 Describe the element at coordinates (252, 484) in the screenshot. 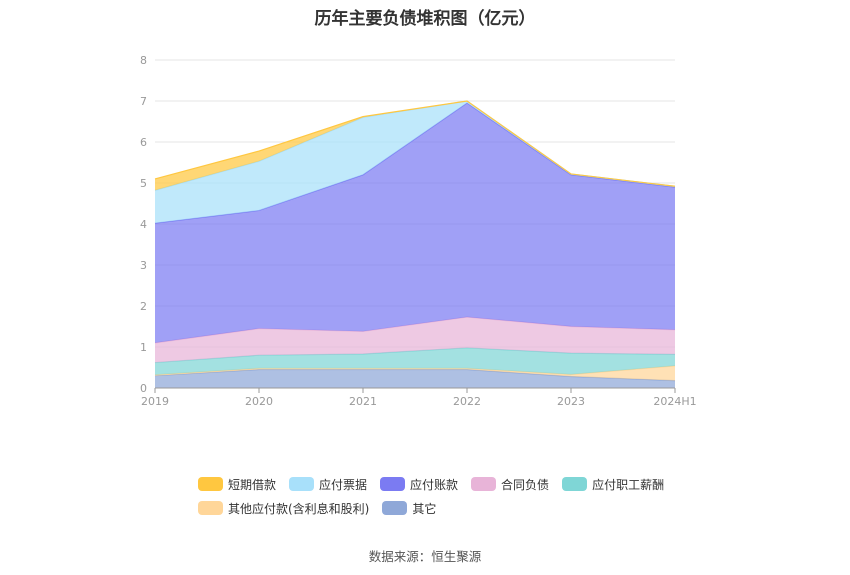

I see `legend-label: 短期借款` at that location.